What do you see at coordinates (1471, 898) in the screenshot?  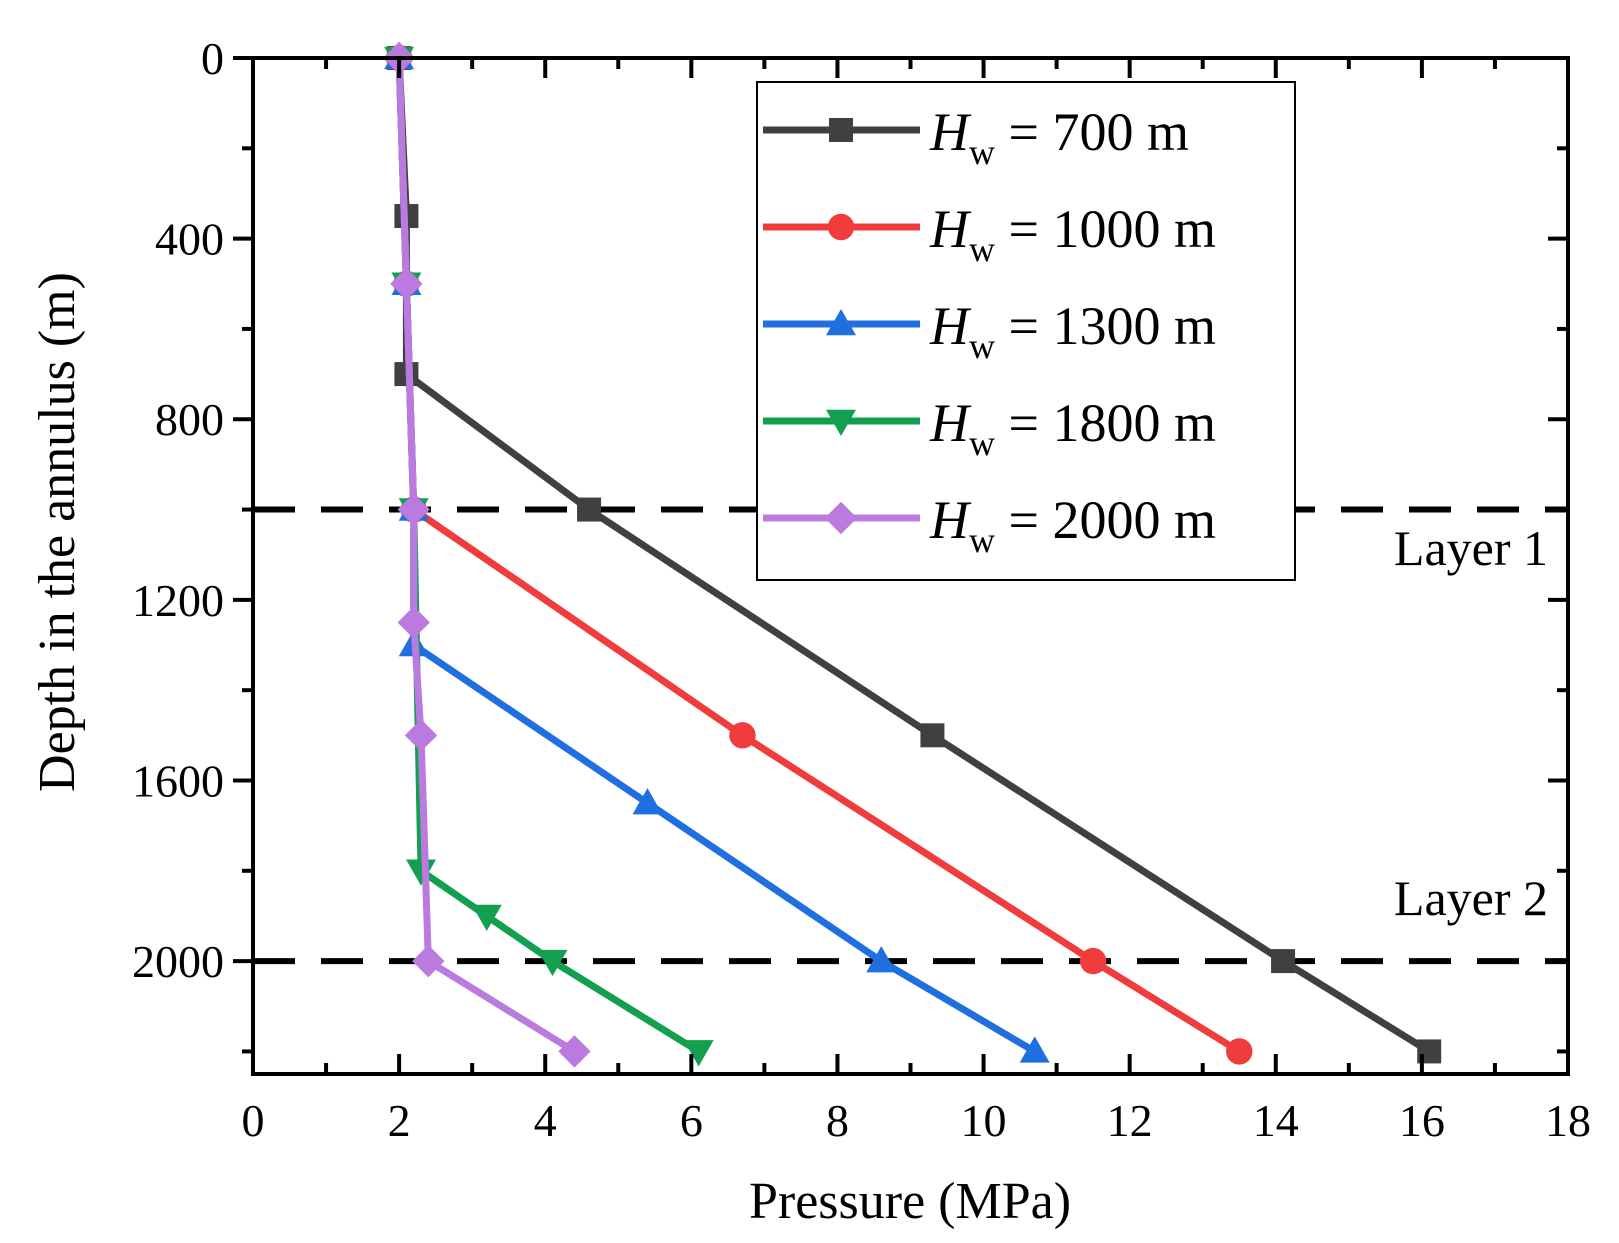 I see `layer-label-2: Layer 2` at bounding box center [1471, 898].